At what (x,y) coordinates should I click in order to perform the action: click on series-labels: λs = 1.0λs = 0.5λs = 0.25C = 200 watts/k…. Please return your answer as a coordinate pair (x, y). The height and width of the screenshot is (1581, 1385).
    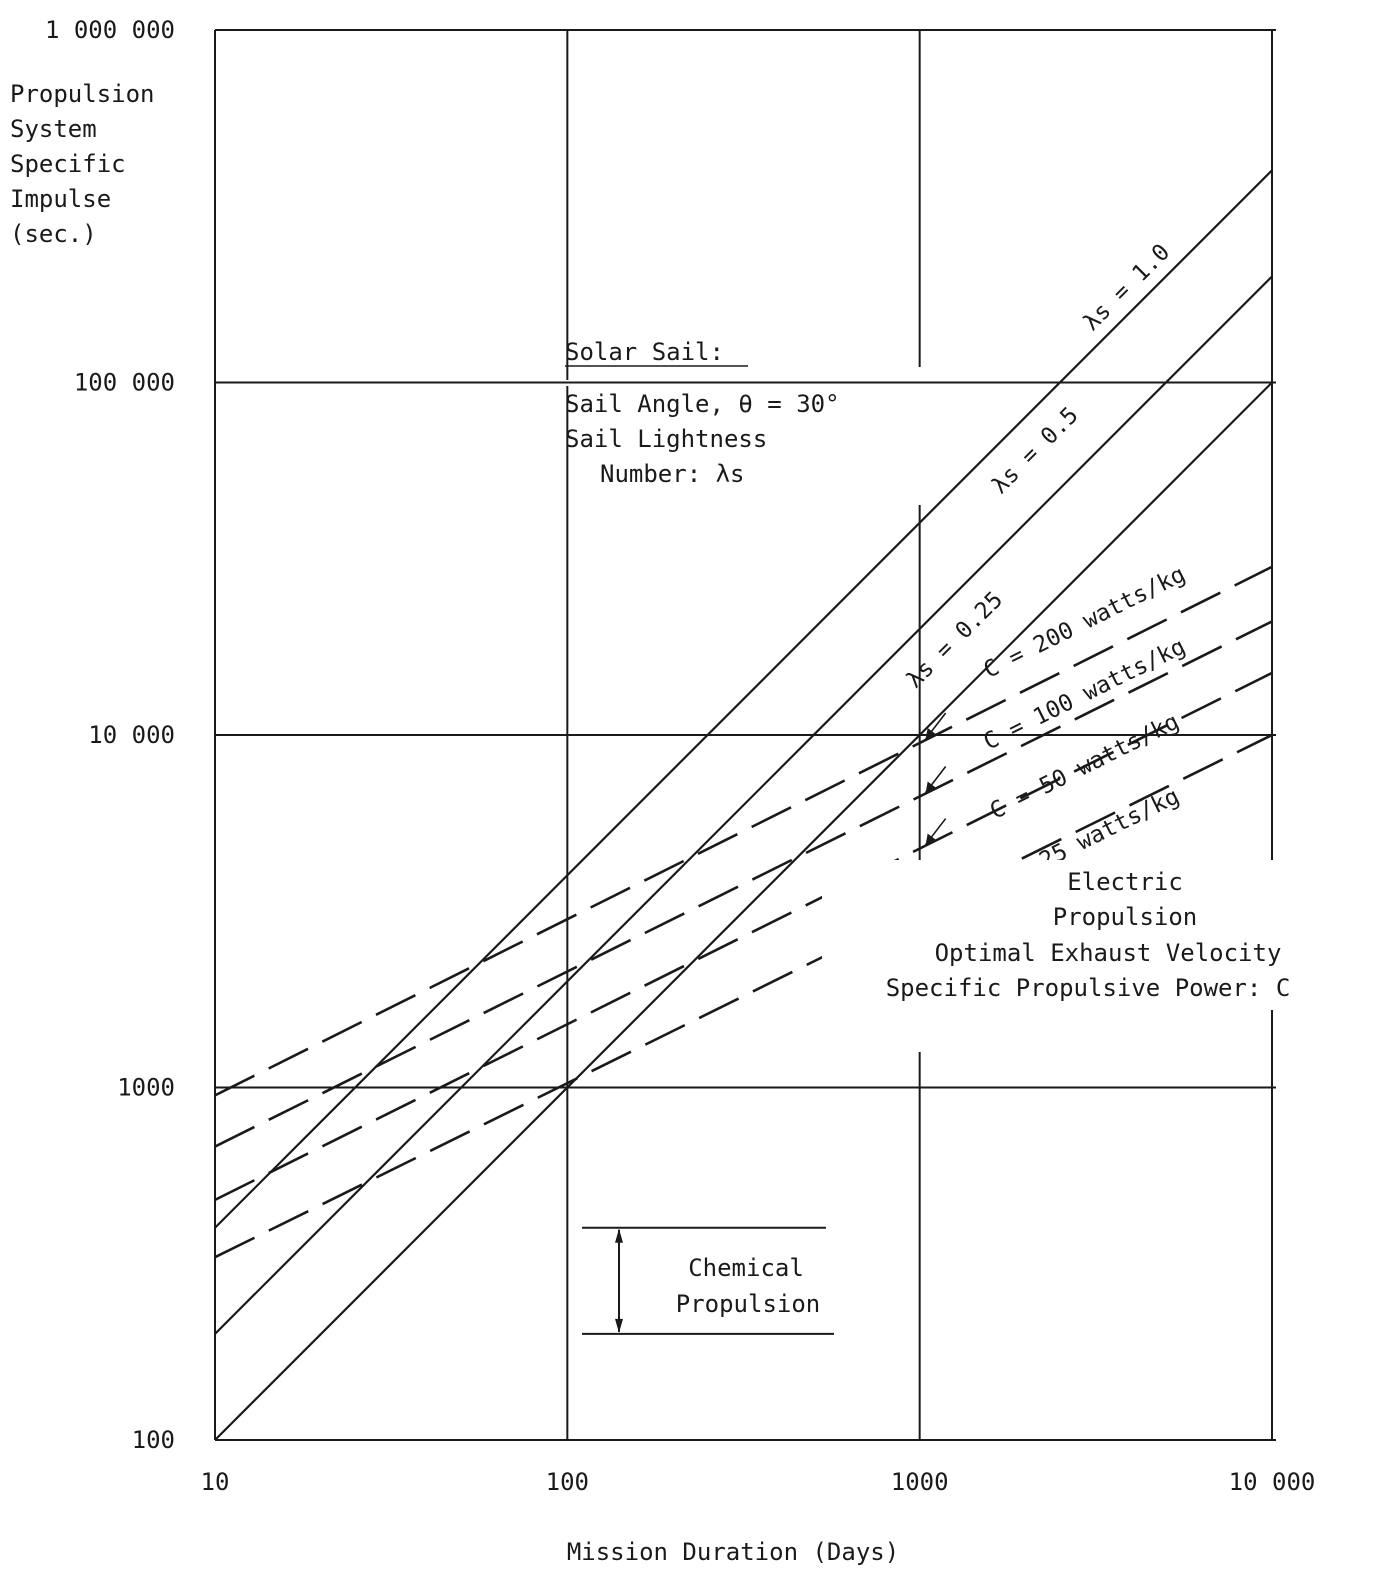
    Looking at the image, I should click on (1046, 572).